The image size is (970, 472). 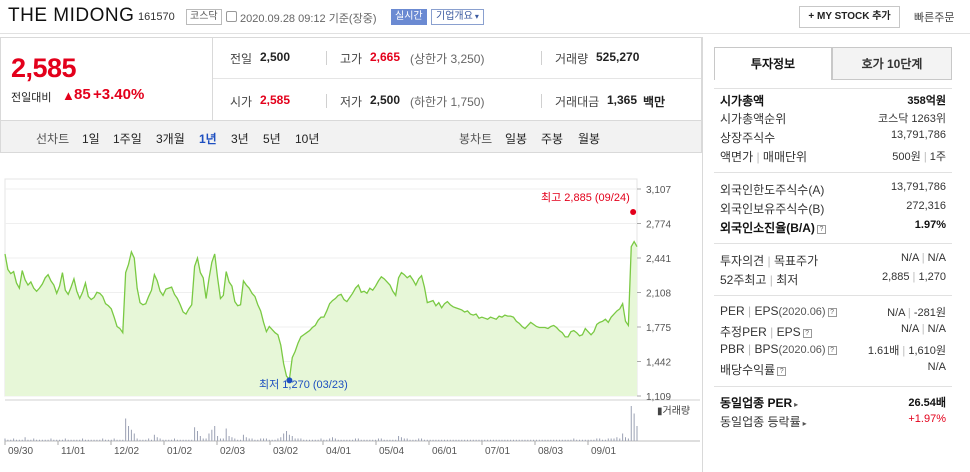 What do you see at coordinates (833, 403) in the screenshot?
I see `sector-per-row: 동일업종 PER ▸ 26.54배` at bounding box center [833, 403].